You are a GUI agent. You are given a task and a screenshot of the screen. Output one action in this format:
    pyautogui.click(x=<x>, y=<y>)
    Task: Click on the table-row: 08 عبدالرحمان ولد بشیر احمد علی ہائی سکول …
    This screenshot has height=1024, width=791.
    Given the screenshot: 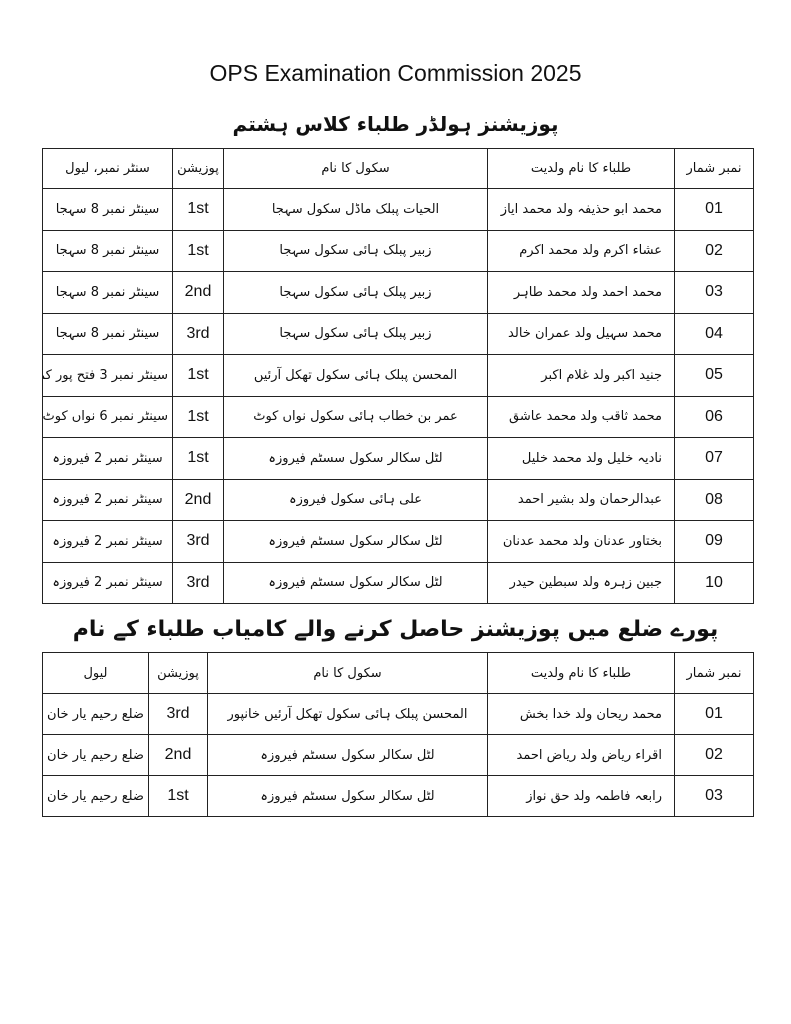 What is the action you would take?
    pyautogui.click(x=398, y=499)
    